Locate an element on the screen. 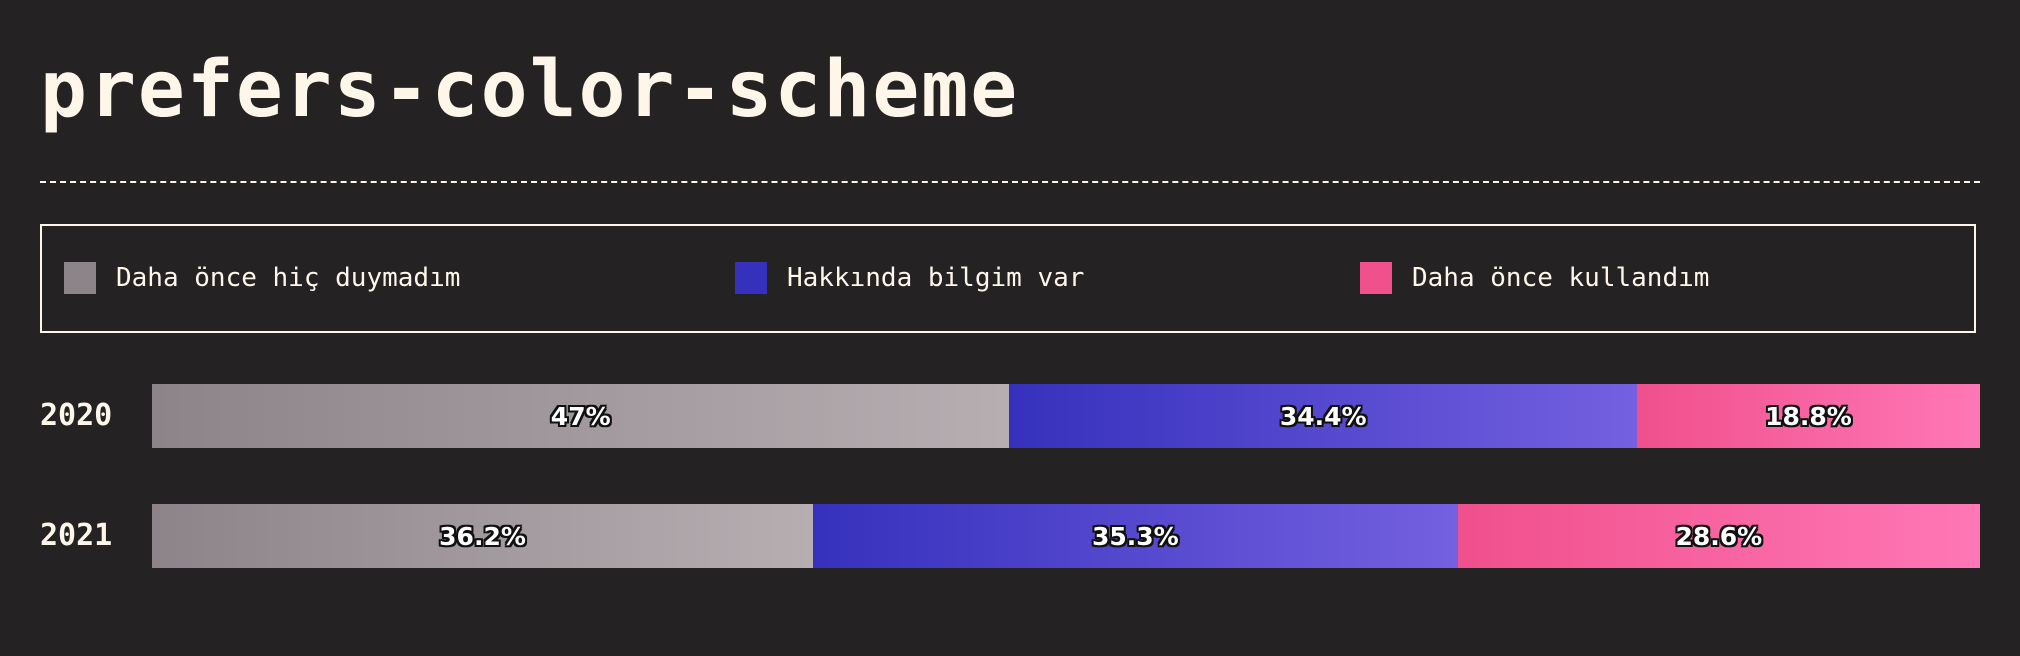  data-label: 28.6% is located at coordinates (1719, 536).